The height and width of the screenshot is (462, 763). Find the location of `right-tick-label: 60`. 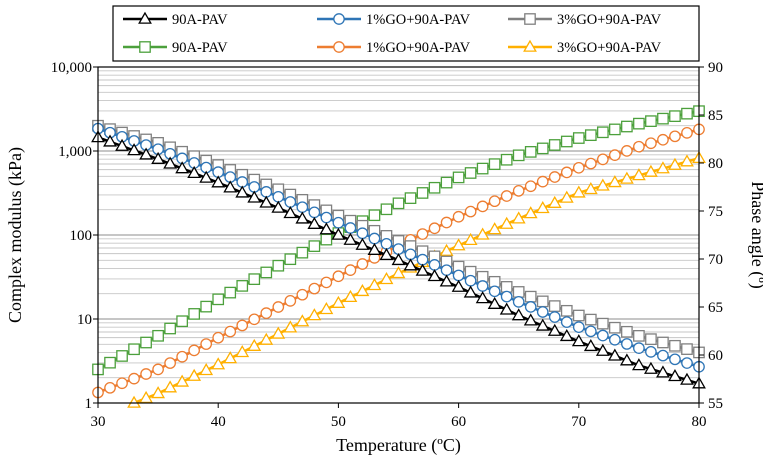

right-tick-label: 60 is located at coordinates (715, 356).